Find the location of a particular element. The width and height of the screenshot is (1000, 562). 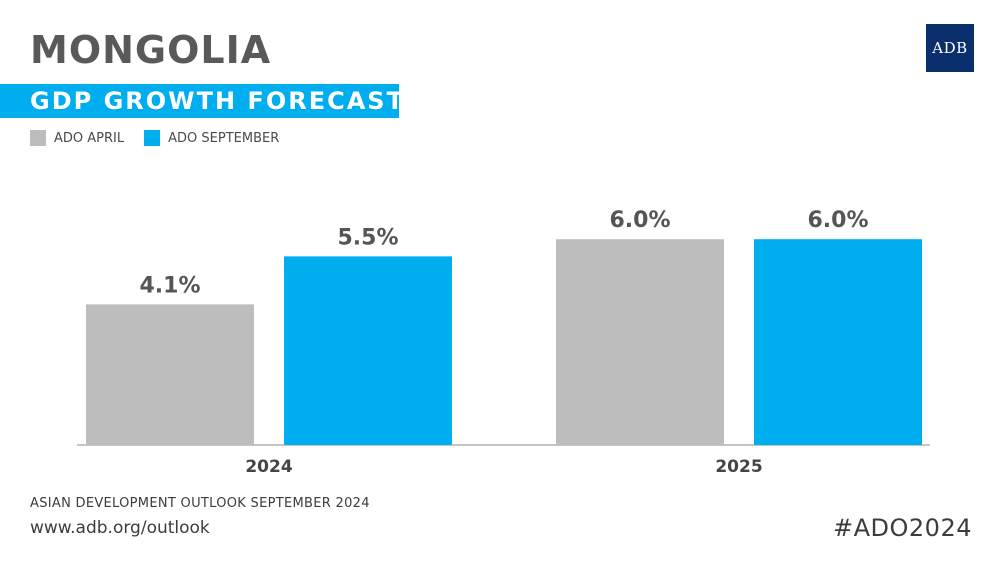

hashtag: #ADO2024 is located at coordinates (902, 528).